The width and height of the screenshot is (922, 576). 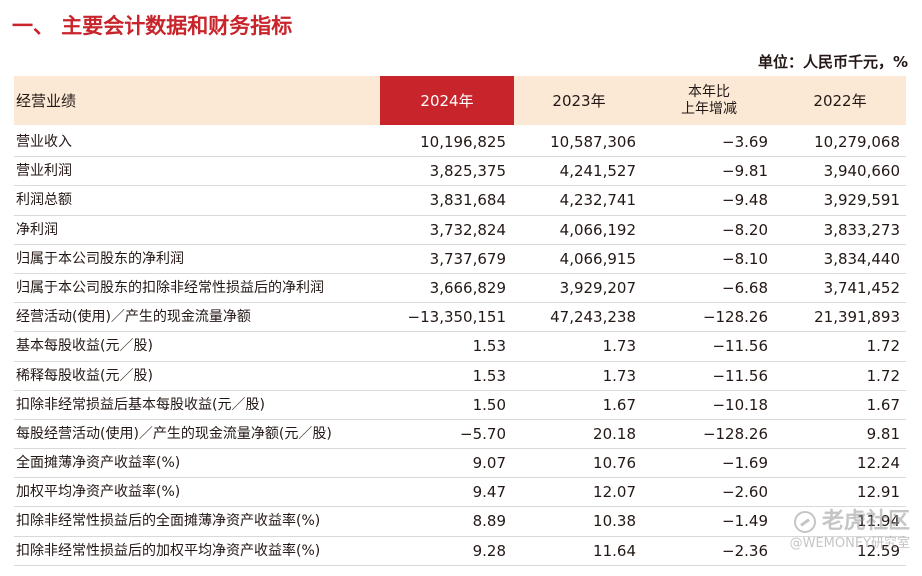 What do you see at coordinates (740, 404) in the screenshot?
I see `value-change: −10.18` at bounding box center [740, 404].